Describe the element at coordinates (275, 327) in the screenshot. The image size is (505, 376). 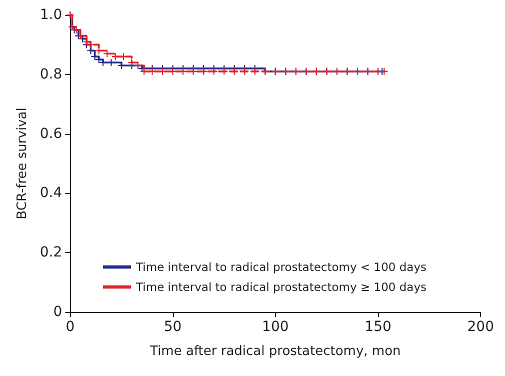
I see `x-tick-label: 100` at that location.